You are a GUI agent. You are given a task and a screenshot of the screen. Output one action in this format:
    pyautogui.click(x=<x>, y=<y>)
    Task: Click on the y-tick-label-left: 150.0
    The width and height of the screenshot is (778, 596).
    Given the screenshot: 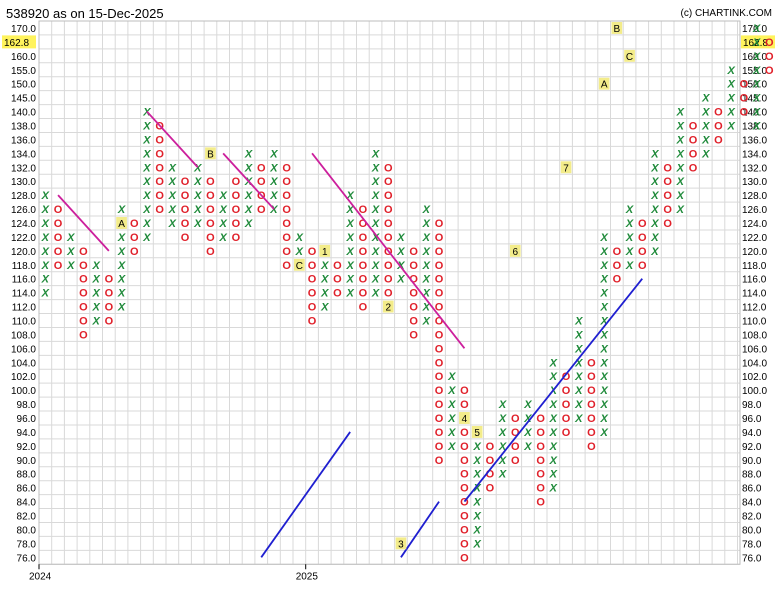 What is the action you would take?
    pyautogui.click(x=23, y=85)
    